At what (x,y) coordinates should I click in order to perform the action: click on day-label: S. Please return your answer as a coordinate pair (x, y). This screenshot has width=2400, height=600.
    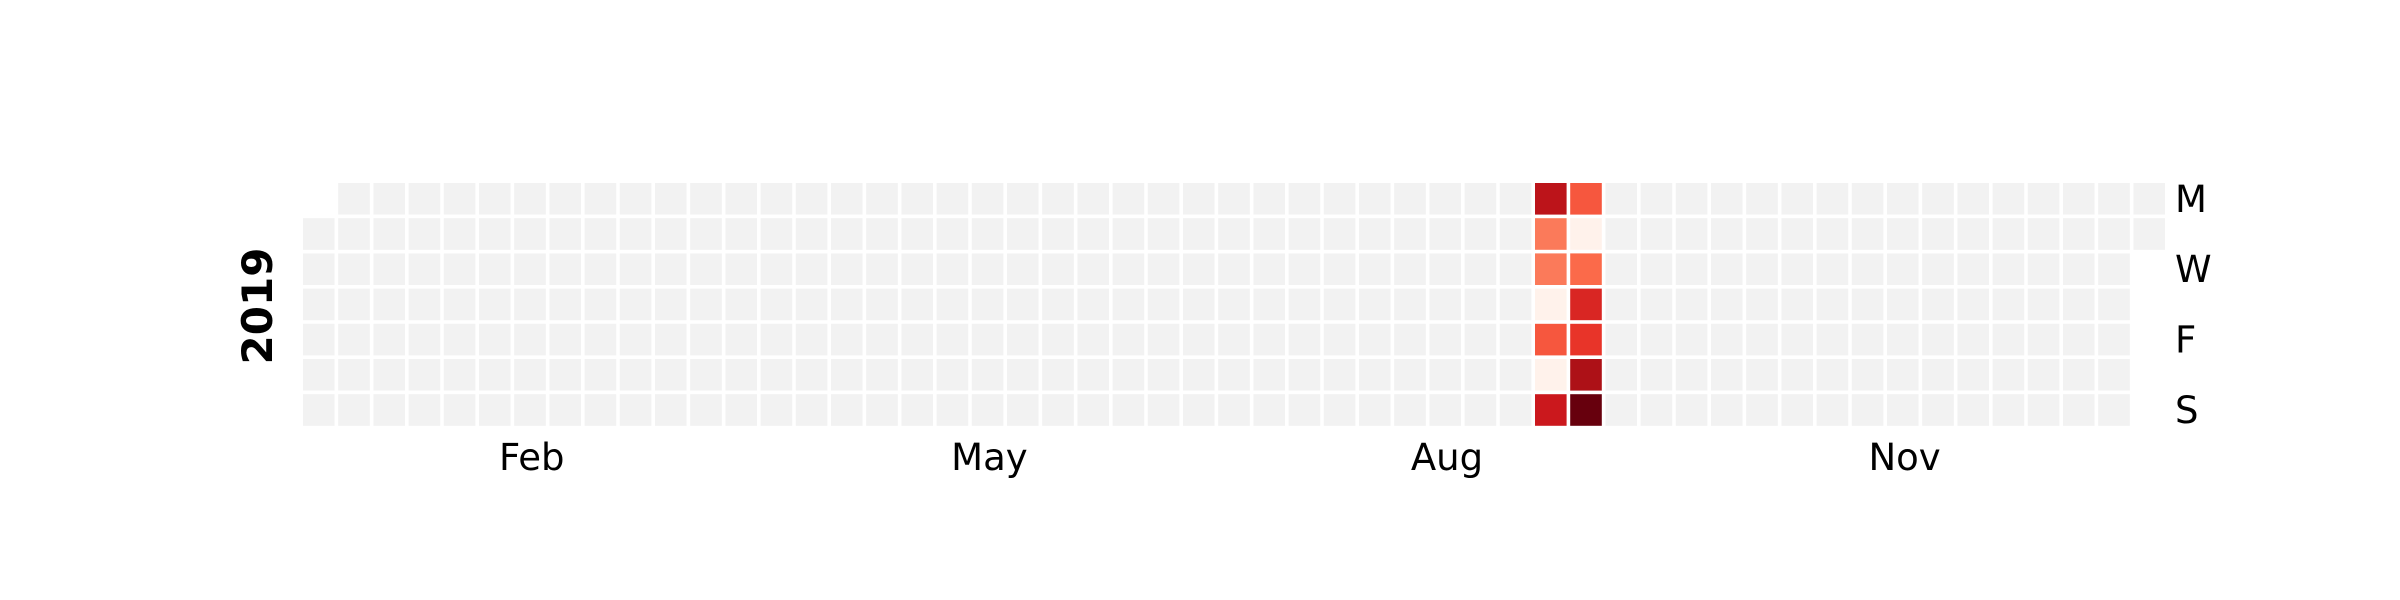
    Looking at the image, I should click on (2187, 410).